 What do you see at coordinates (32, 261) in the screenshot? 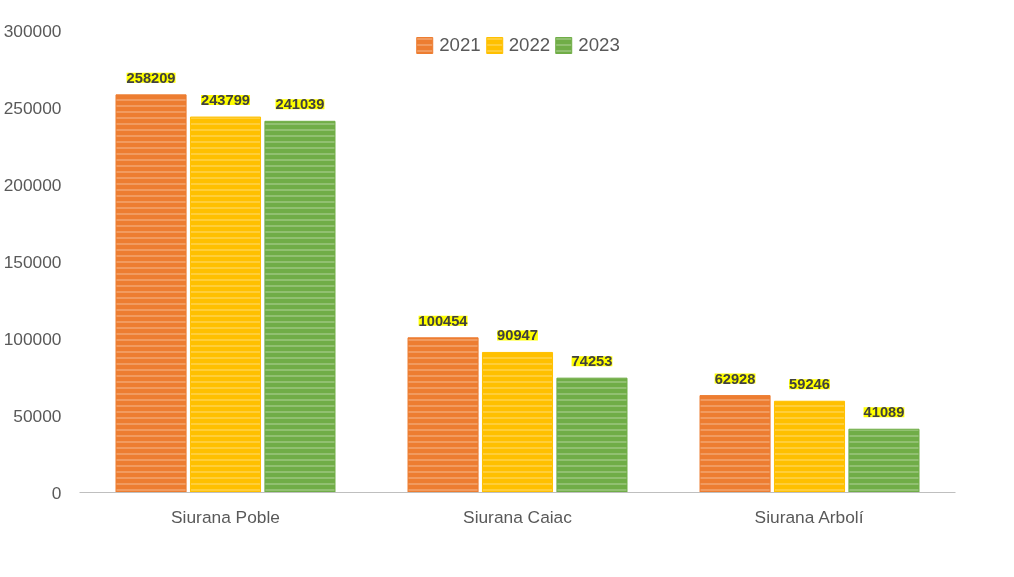
I see `y-tick-label: 150000` at bounding box center [32, 261].